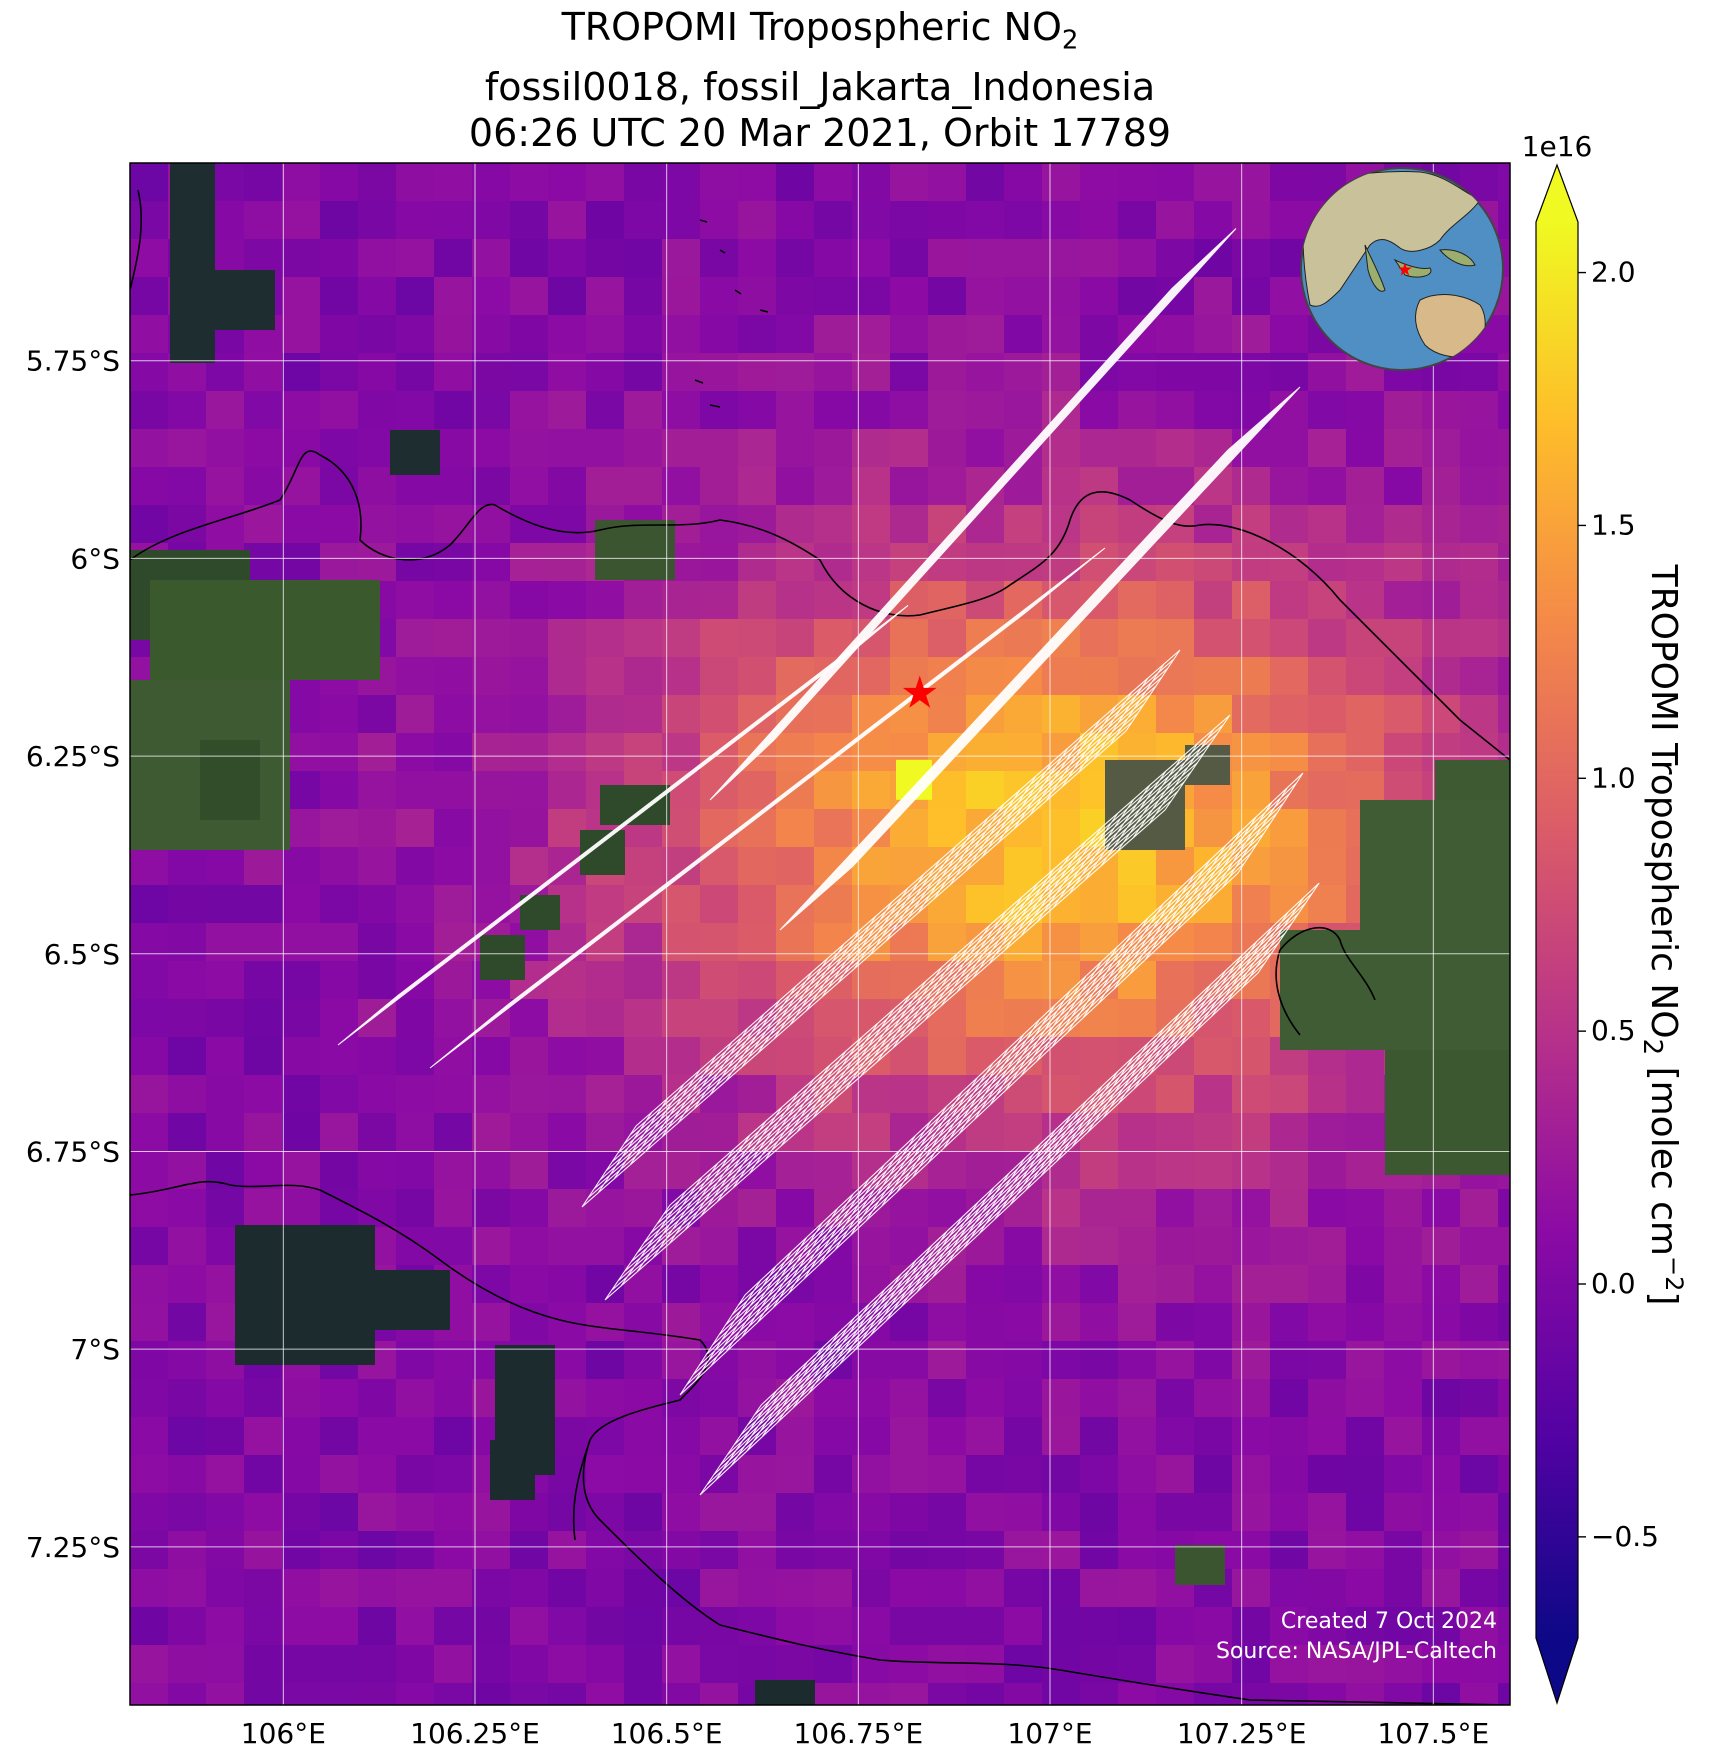 This screenshot has height=1752, width=1713. What do you see at coordinates (95, 558) in the screenshot?
I see `lat-tick-label: 6°S` at bounding box center [95, 558].